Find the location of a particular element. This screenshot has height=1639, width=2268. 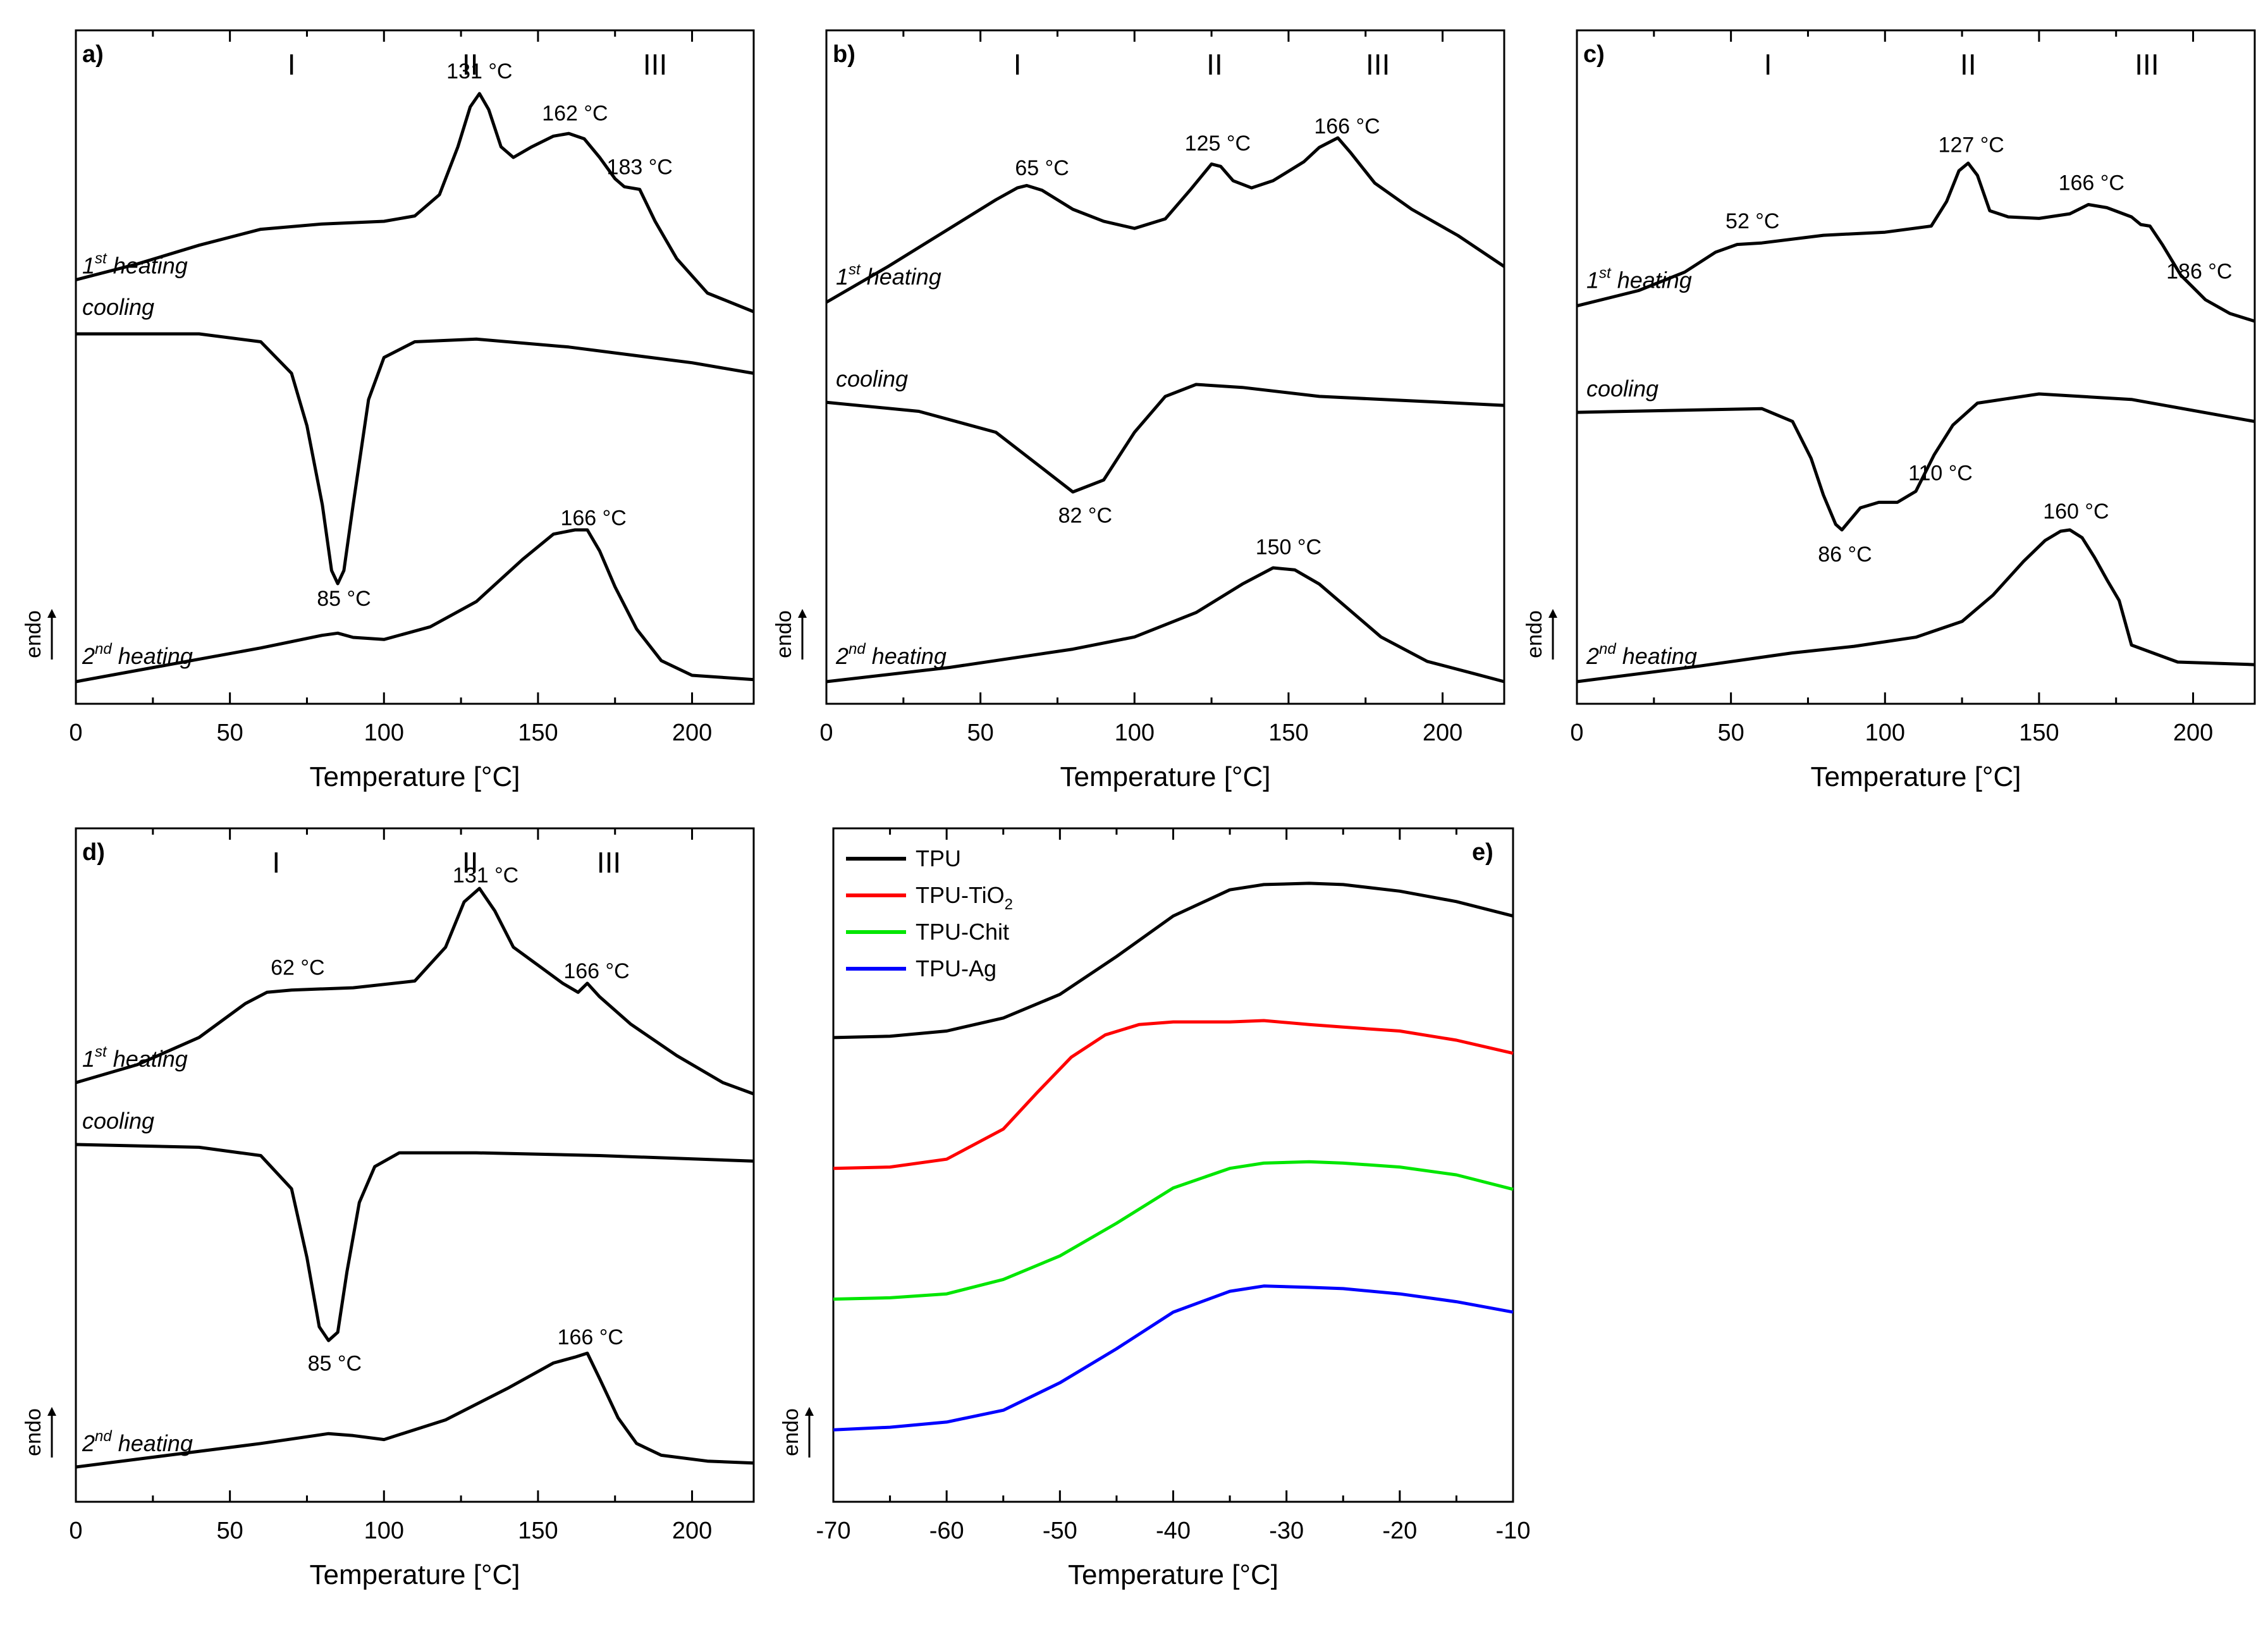

legend-label: TPU-Ag is located at coordinates (956, 968).